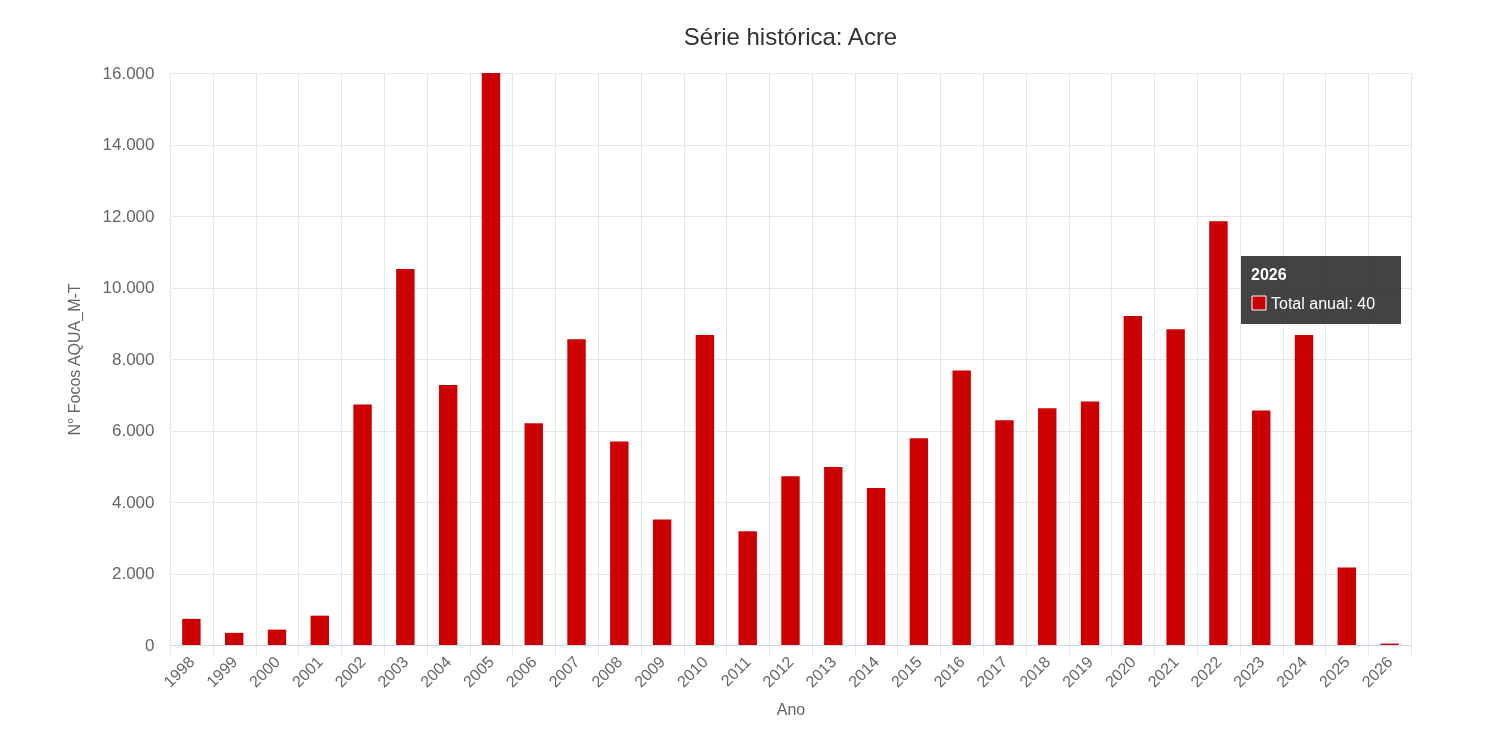 Image resolution: width=1499 pixels, height=744 pixels. Describe the element at coordinates (133, 430) in the screenshot. I see `y-tick-label: 6.000` at that location.